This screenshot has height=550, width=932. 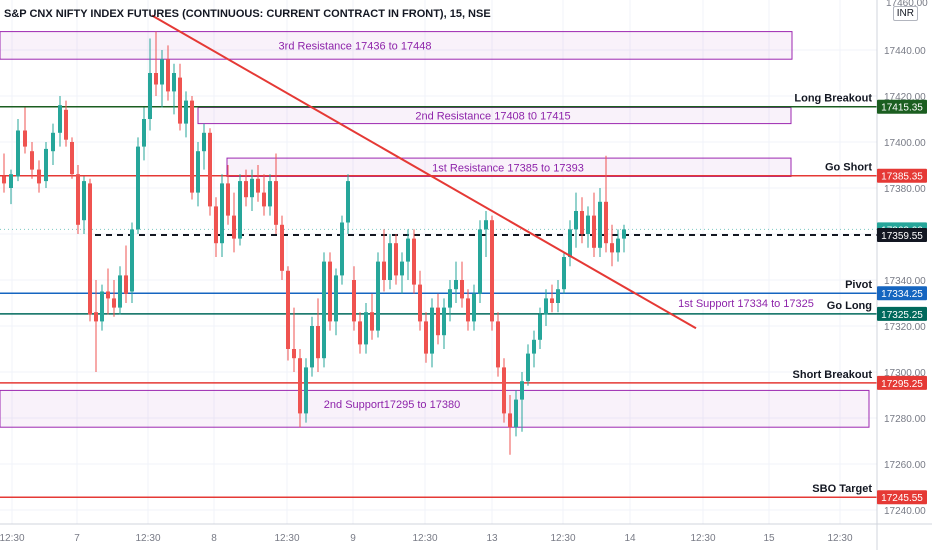 I want to click on currency-badge: INR, so click(x=905, y=13).